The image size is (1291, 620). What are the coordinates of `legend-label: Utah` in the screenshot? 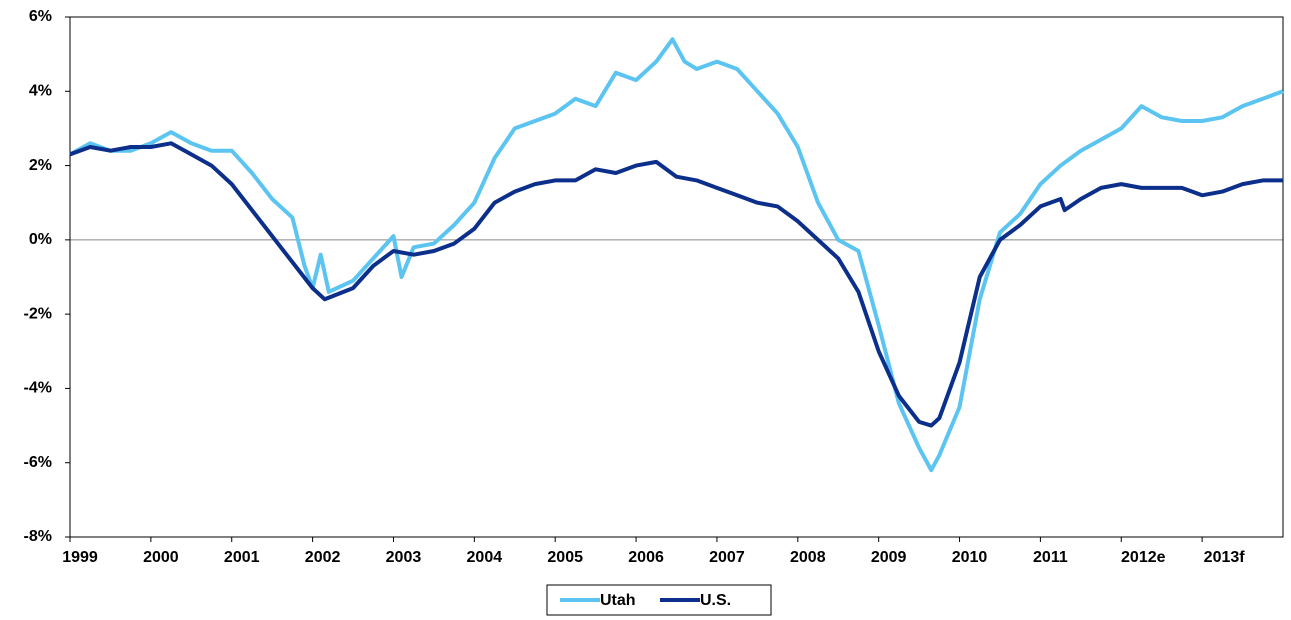 It's located at (618, 600).